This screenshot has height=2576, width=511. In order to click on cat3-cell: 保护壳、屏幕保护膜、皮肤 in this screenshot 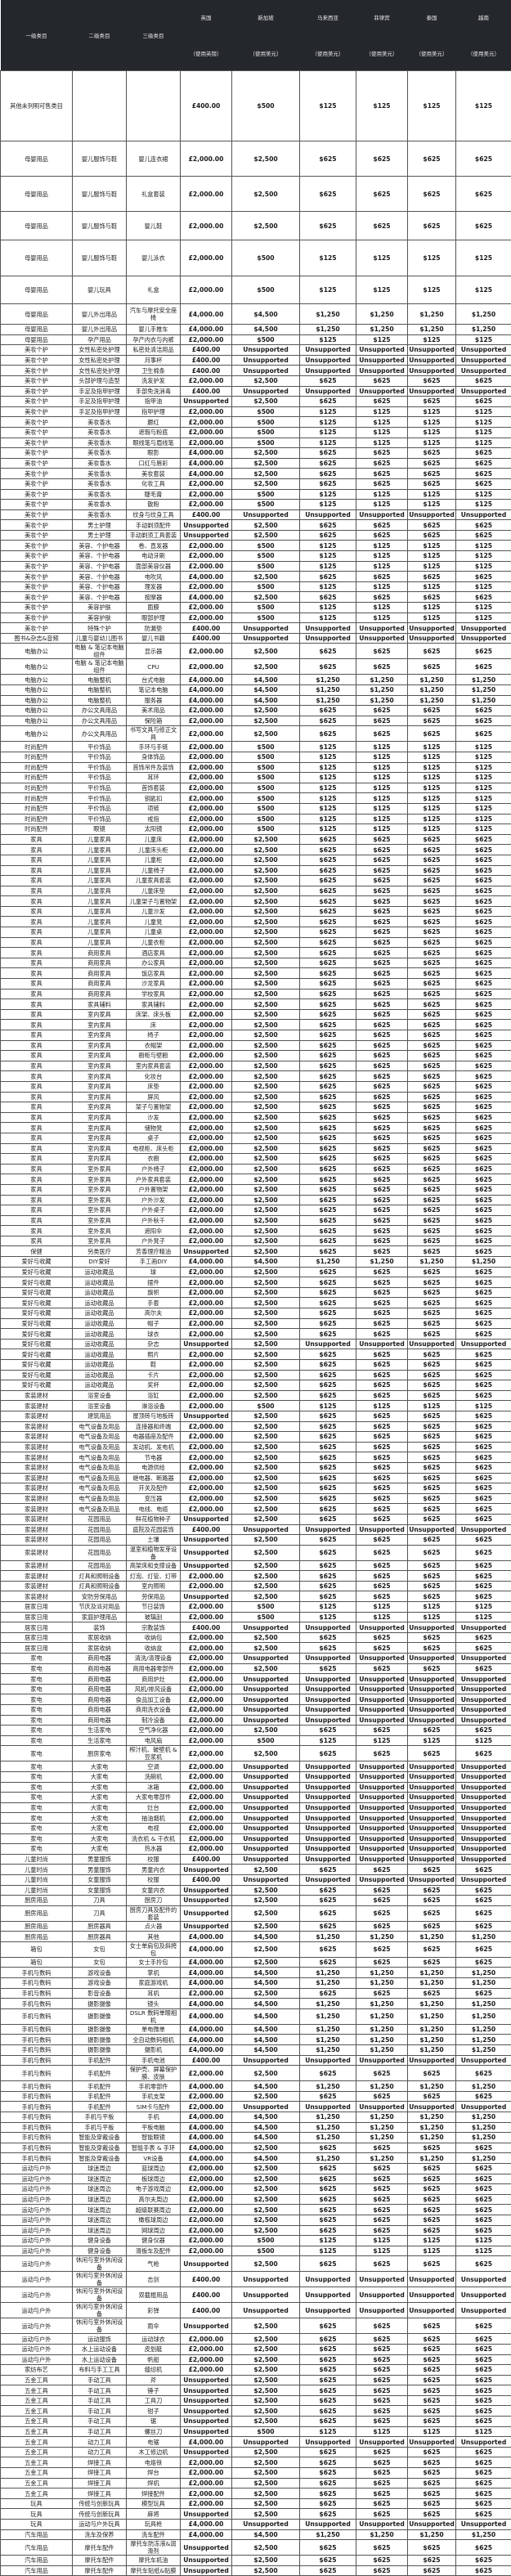, I will do `click(154, 2074)`.